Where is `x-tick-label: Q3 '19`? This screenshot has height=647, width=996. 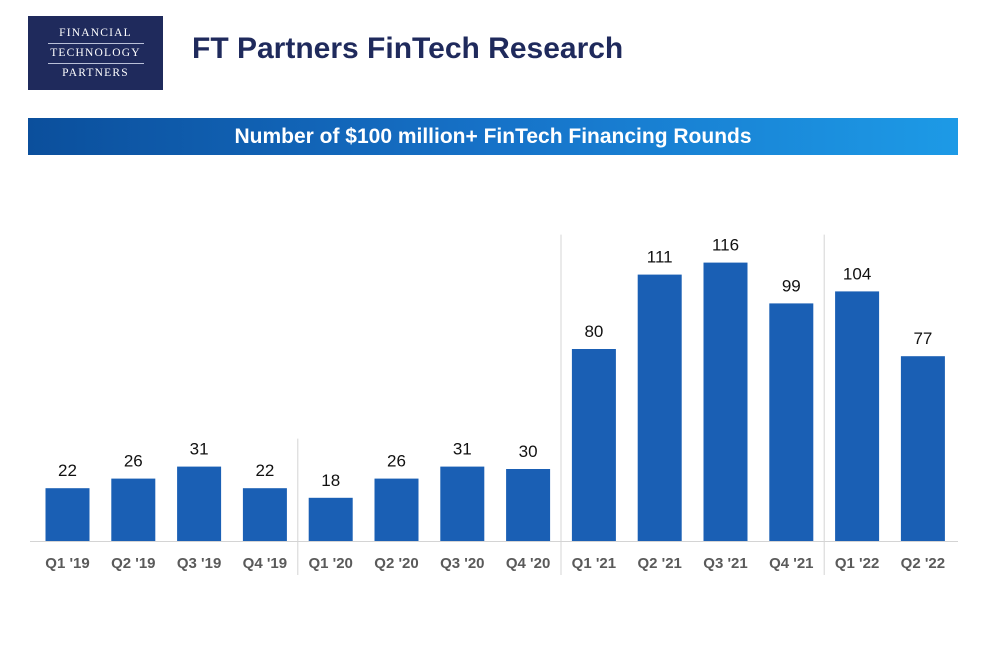 x-tick-label: Q3 '19 is located at coordinates (199, 563).